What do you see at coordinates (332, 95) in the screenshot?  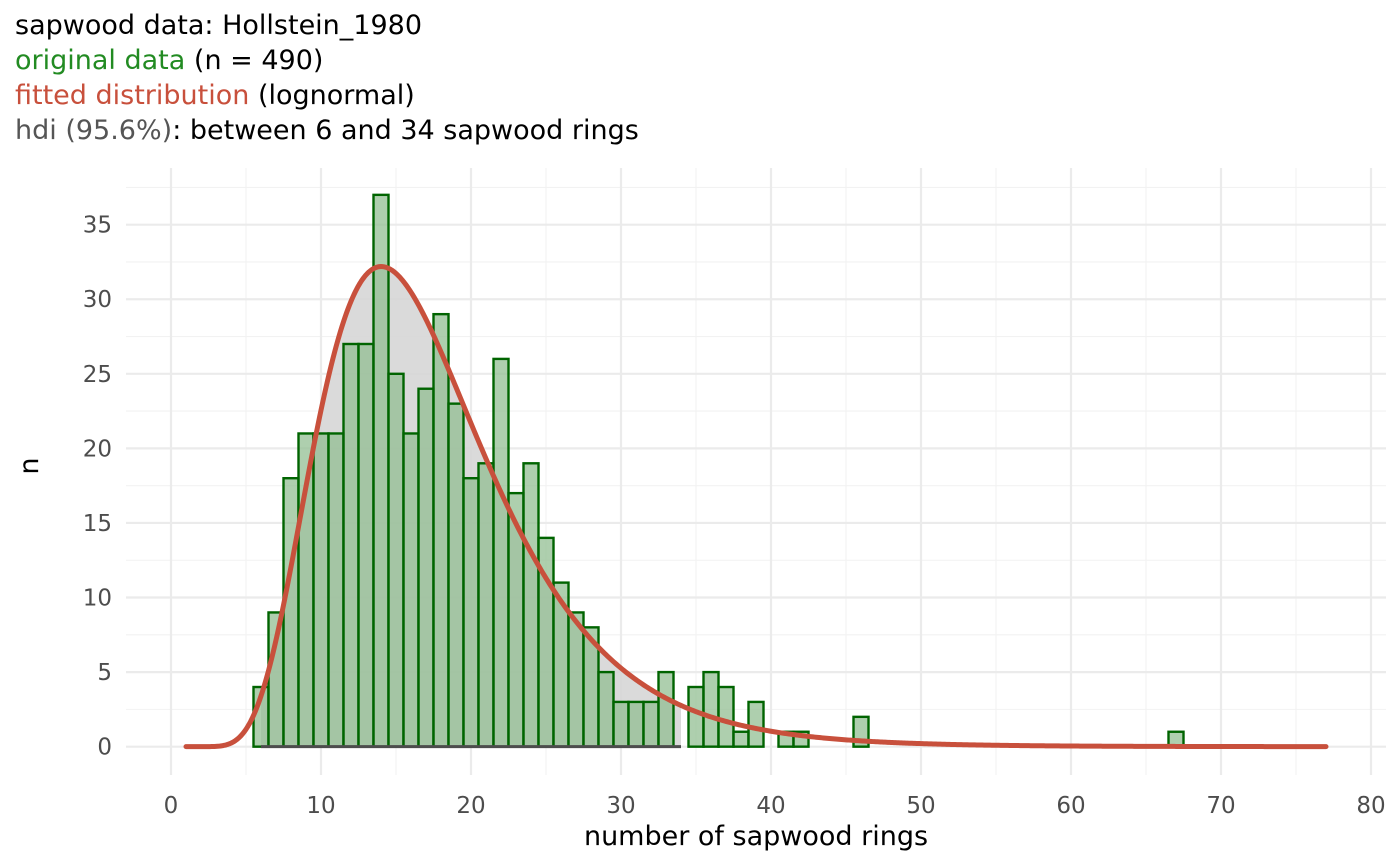 I see `distribution-name-text: (lognormal)` at bounding box center [332, 95].